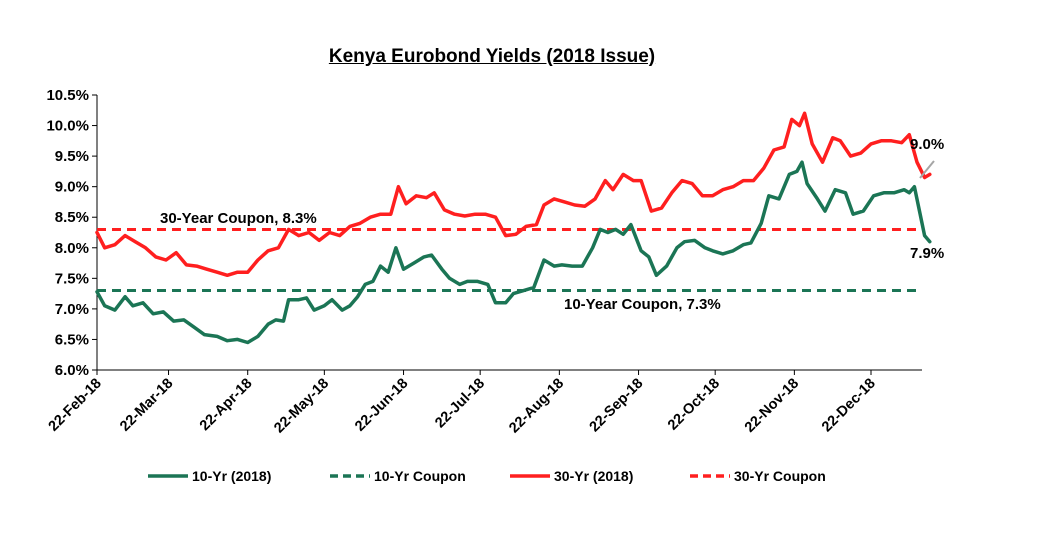 This screenshot has height=536, width=1046. Describe the element at coordinates (231, 476) in the screenshot. I see `legend-label-10-yr-2018: 10-Yr (2018)` at that location.